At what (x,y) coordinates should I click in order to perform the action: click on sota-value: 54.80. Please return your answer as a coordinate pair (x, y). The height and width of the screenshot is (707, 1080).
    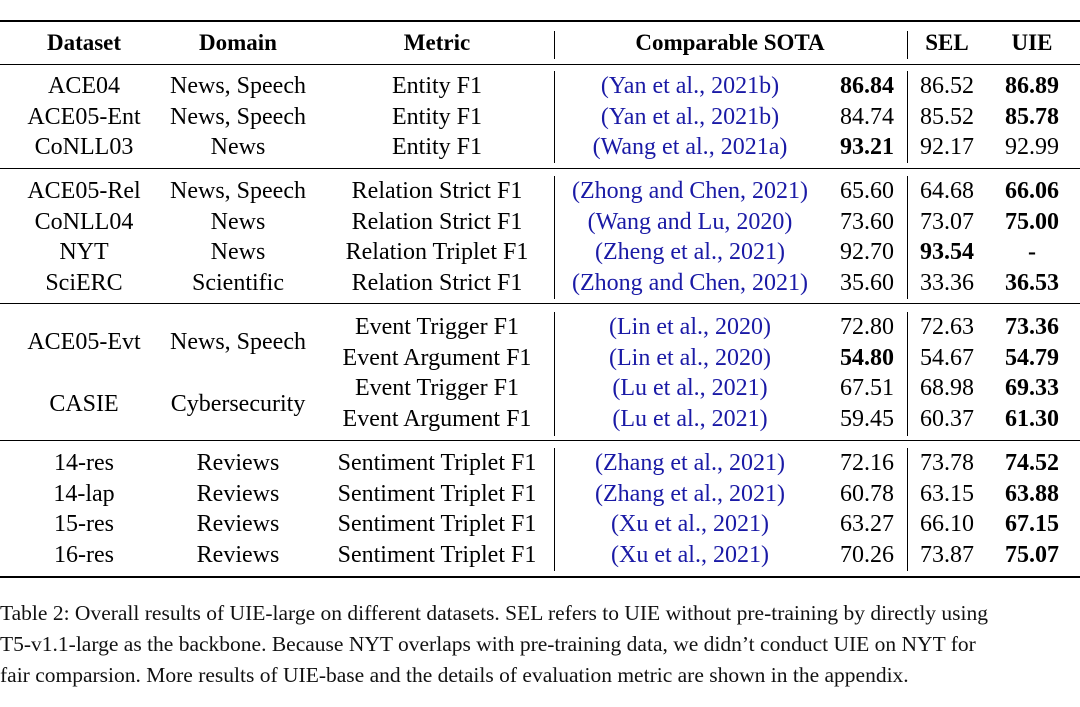
    Looking at the image, I should click on (867, 357).